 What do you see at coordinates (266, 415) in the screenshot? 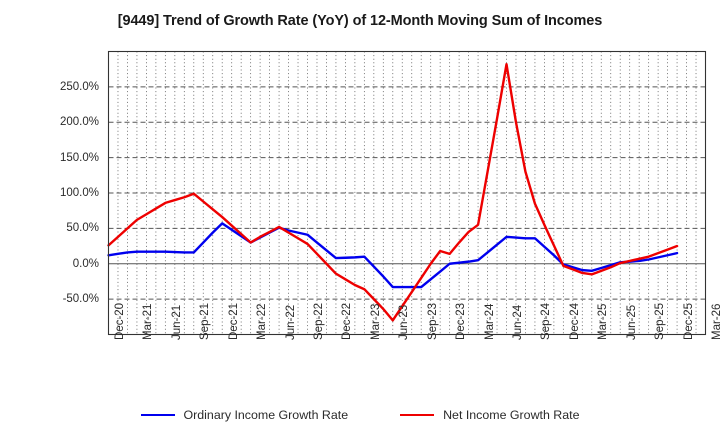
I see `legend-label: Ordinary Income Growth Rate` at bounding box center [266, 415].